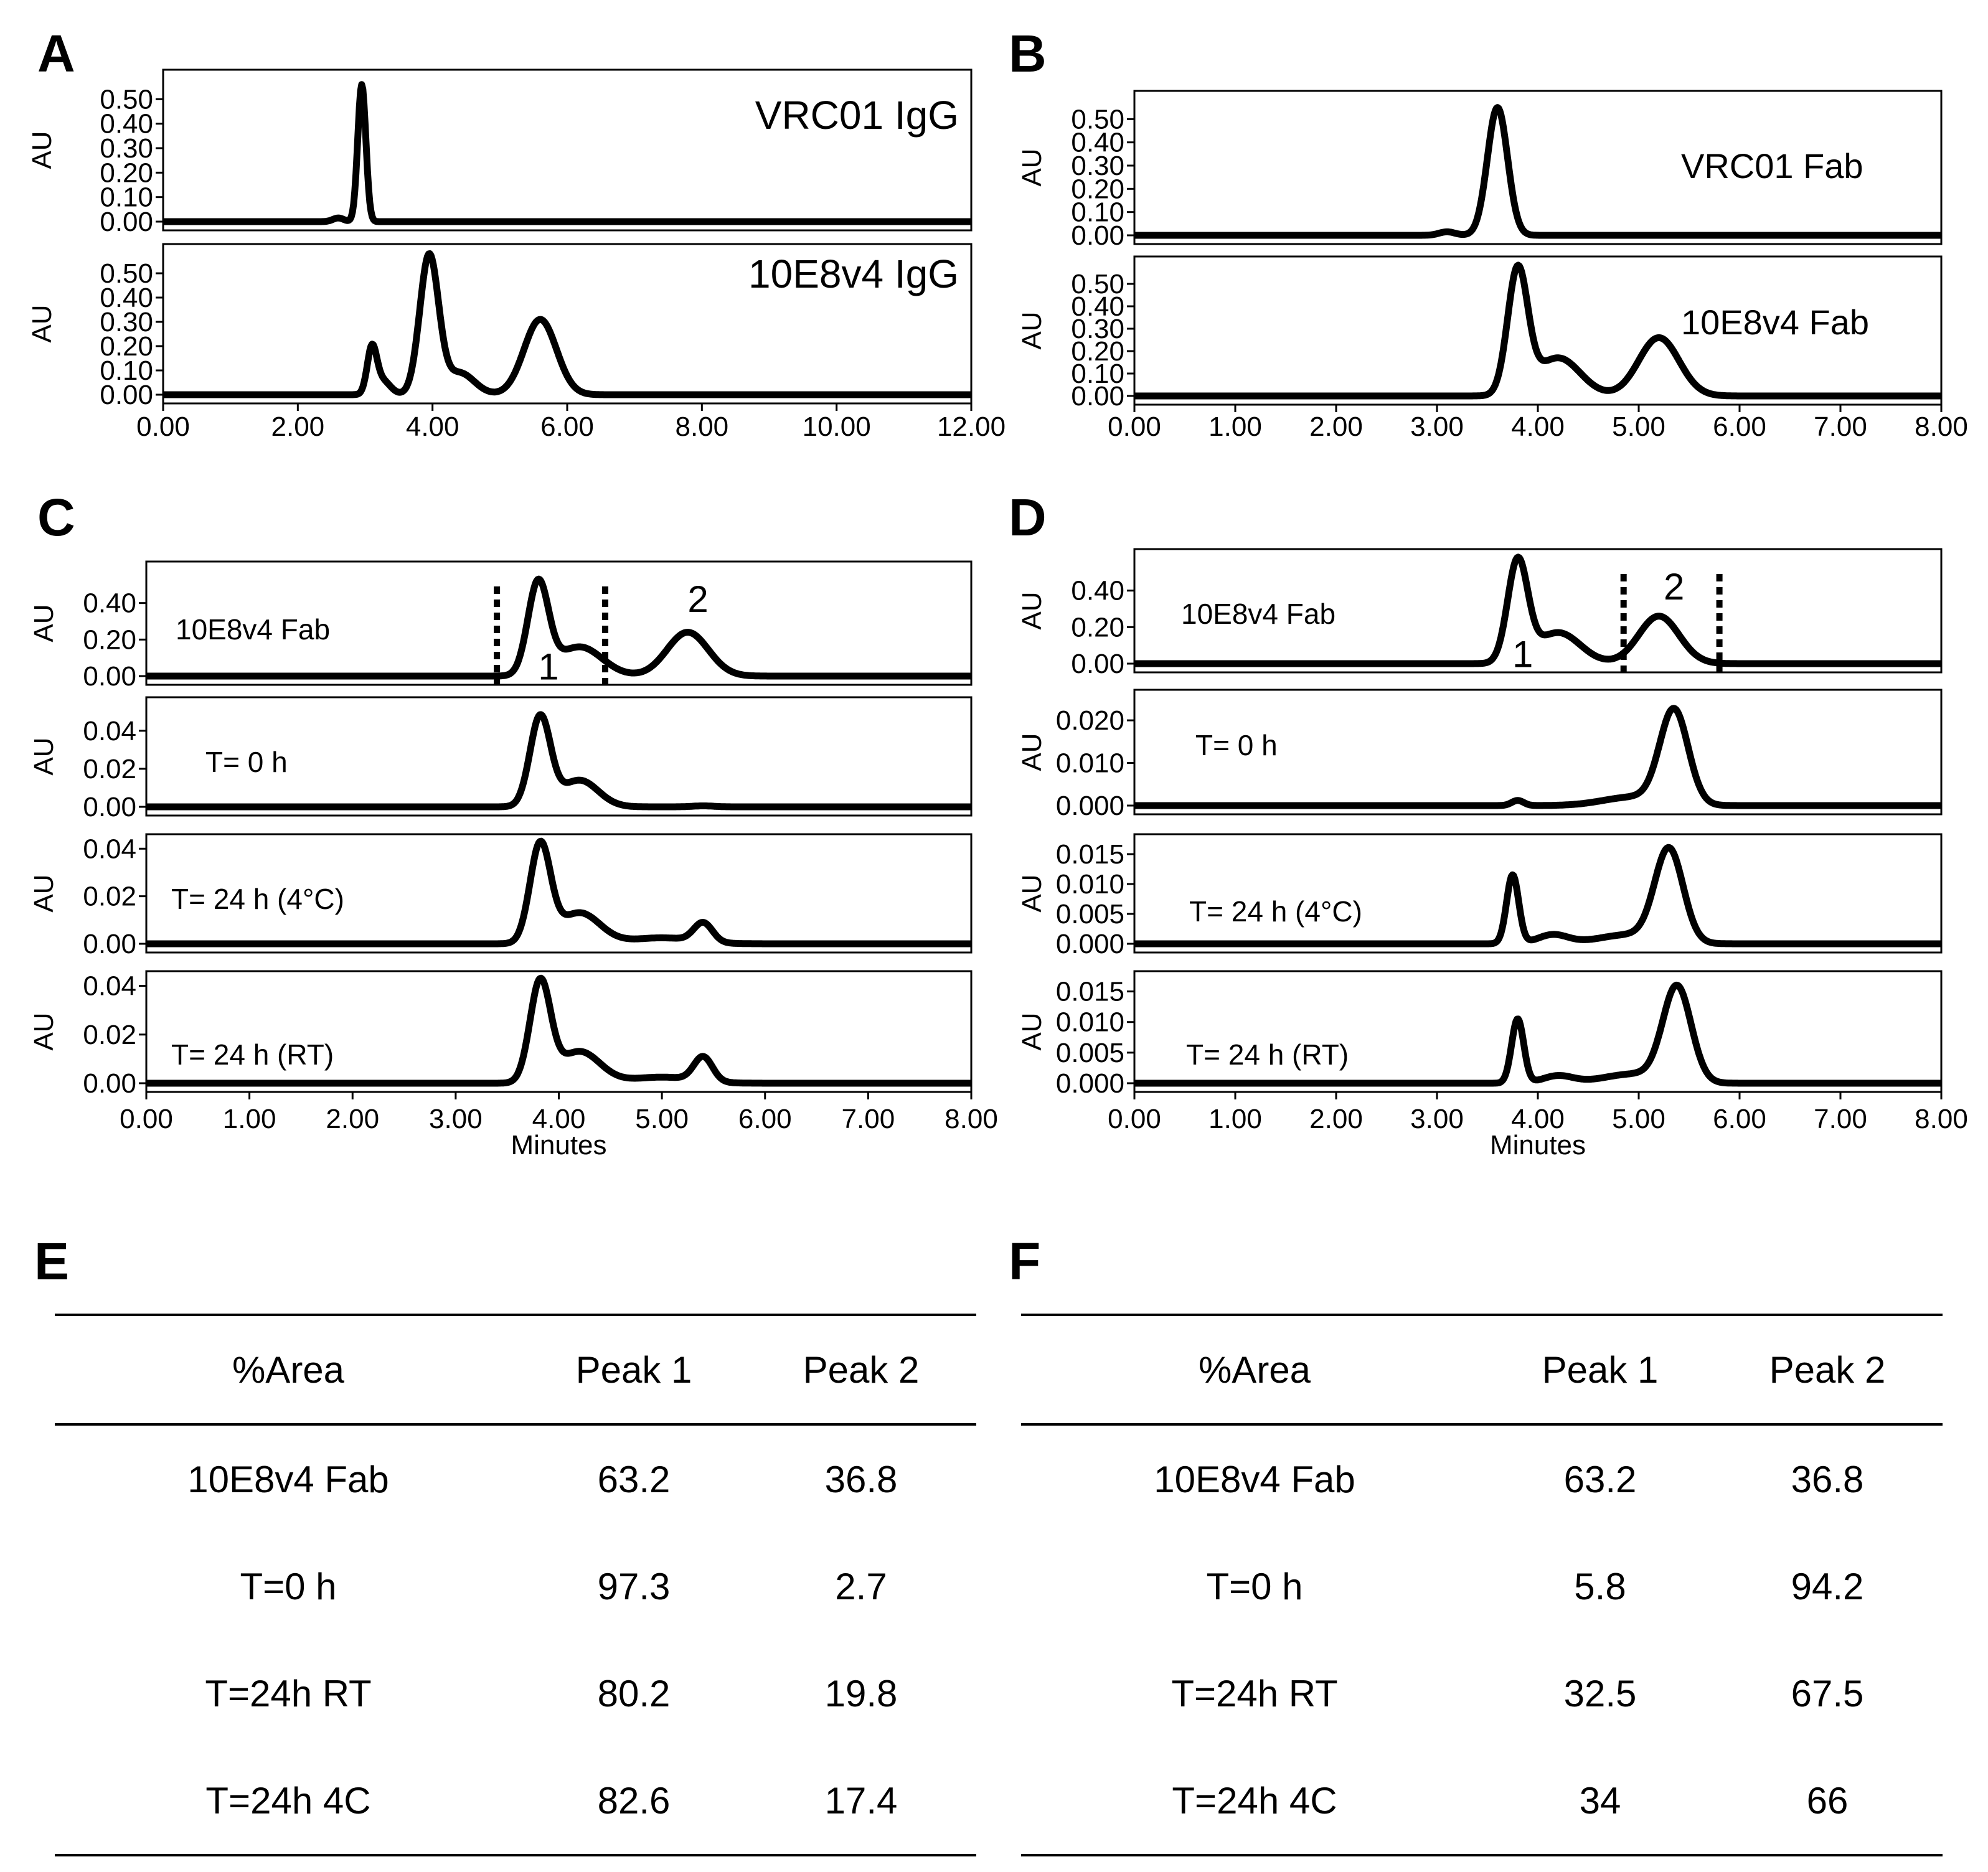 The height and width of the screenshot is (1872, 1988). What do you see at coordinates (252, 1055) in the screenshot?
I see `trace-label: T= 24 h (RT)` at bounding box center [252, 1055].